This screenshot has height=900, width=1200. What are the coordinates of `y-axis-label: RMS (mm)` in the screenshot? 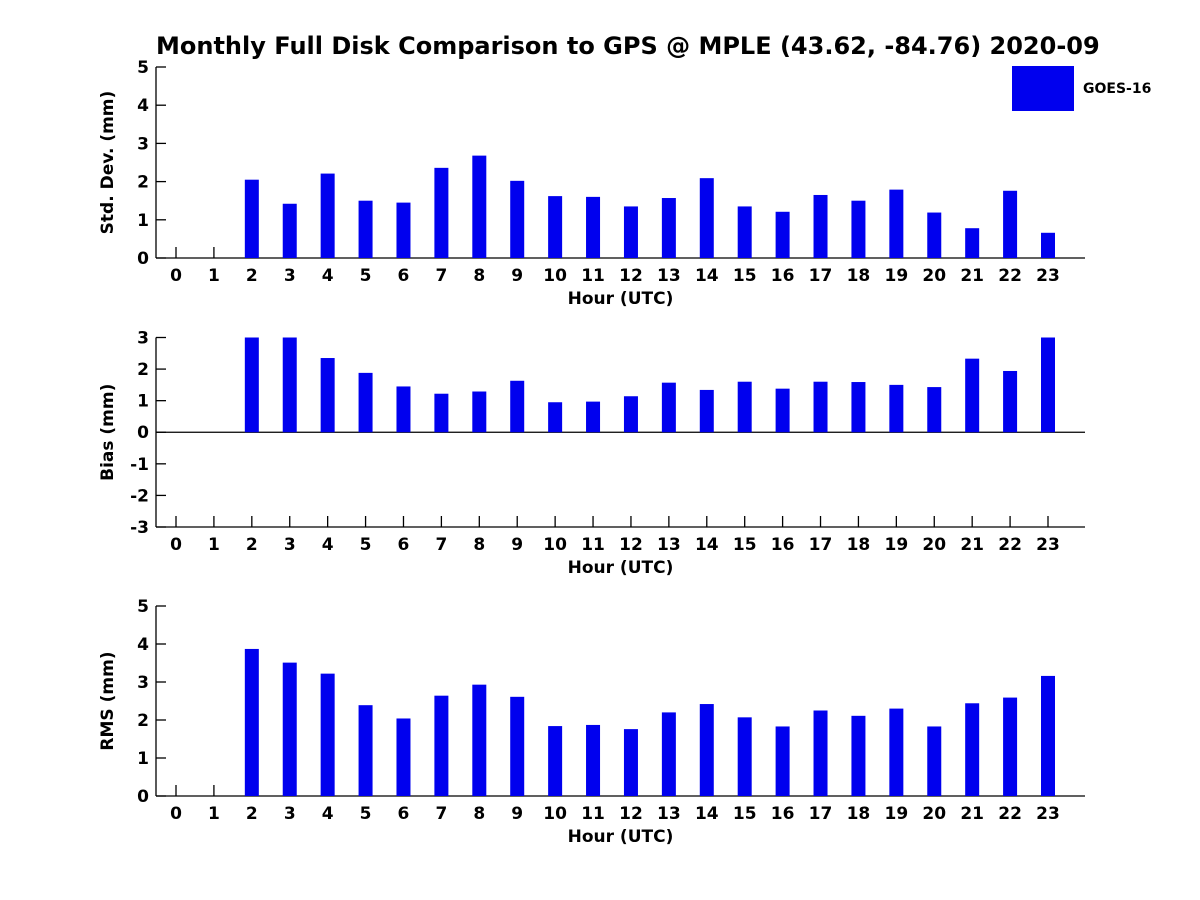 It's located at (108, 700).